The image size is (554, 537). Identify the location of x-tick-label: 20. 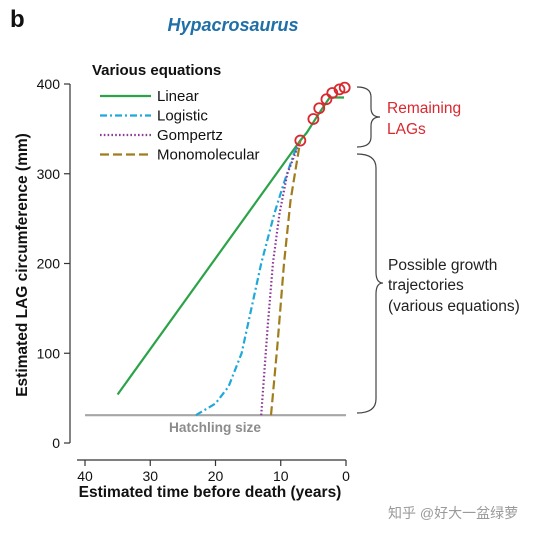
(216, 476).